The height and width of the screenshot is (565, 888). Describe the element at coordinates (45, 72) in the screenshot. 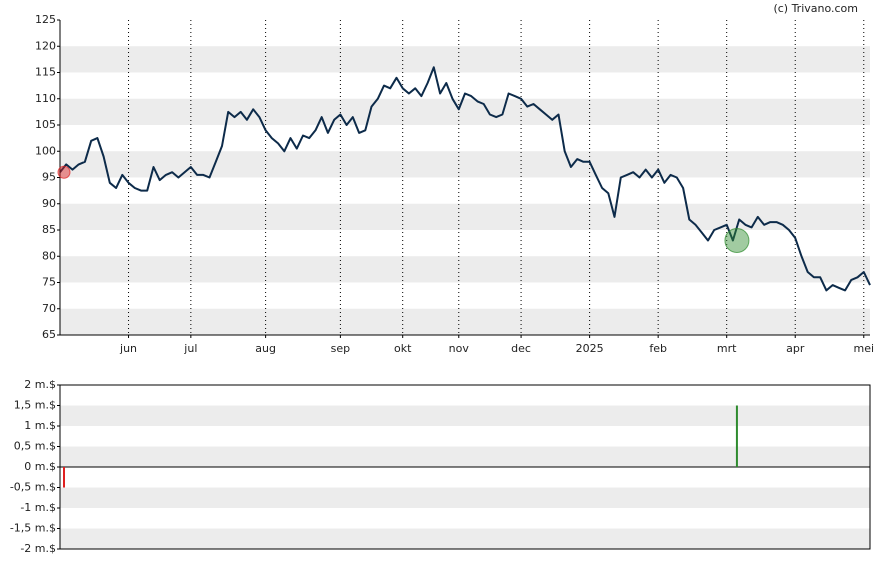

I see `y-tick-label: 115` at that location.